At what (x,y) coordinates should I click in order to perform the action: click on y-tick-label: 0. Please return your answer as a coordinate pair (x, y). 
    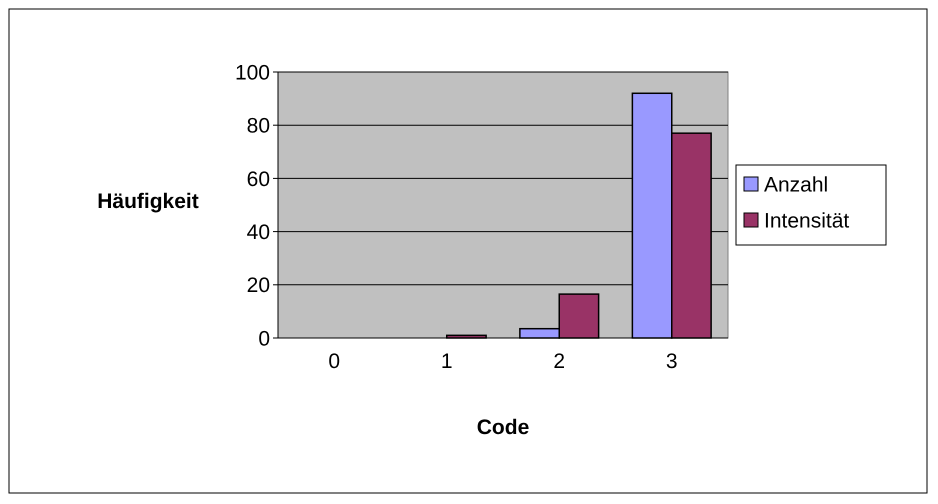
    Looking at the image, I should click on (264, 338).